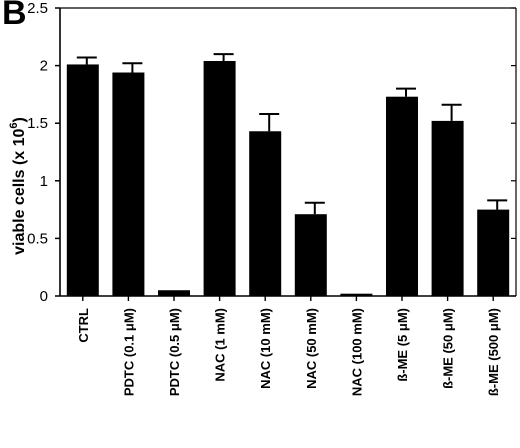  Describe the element at coordinates (14, 16) in the screenshot. I see `panel-label: B` at that location.